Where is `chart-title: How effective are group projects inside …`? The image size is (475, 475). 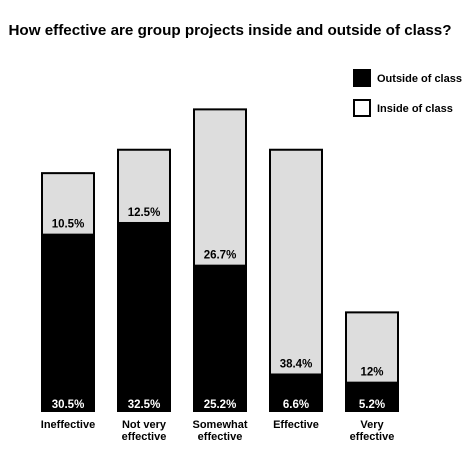
chart-title: How effective are group projects inside … is located at coordinates (229, 30).